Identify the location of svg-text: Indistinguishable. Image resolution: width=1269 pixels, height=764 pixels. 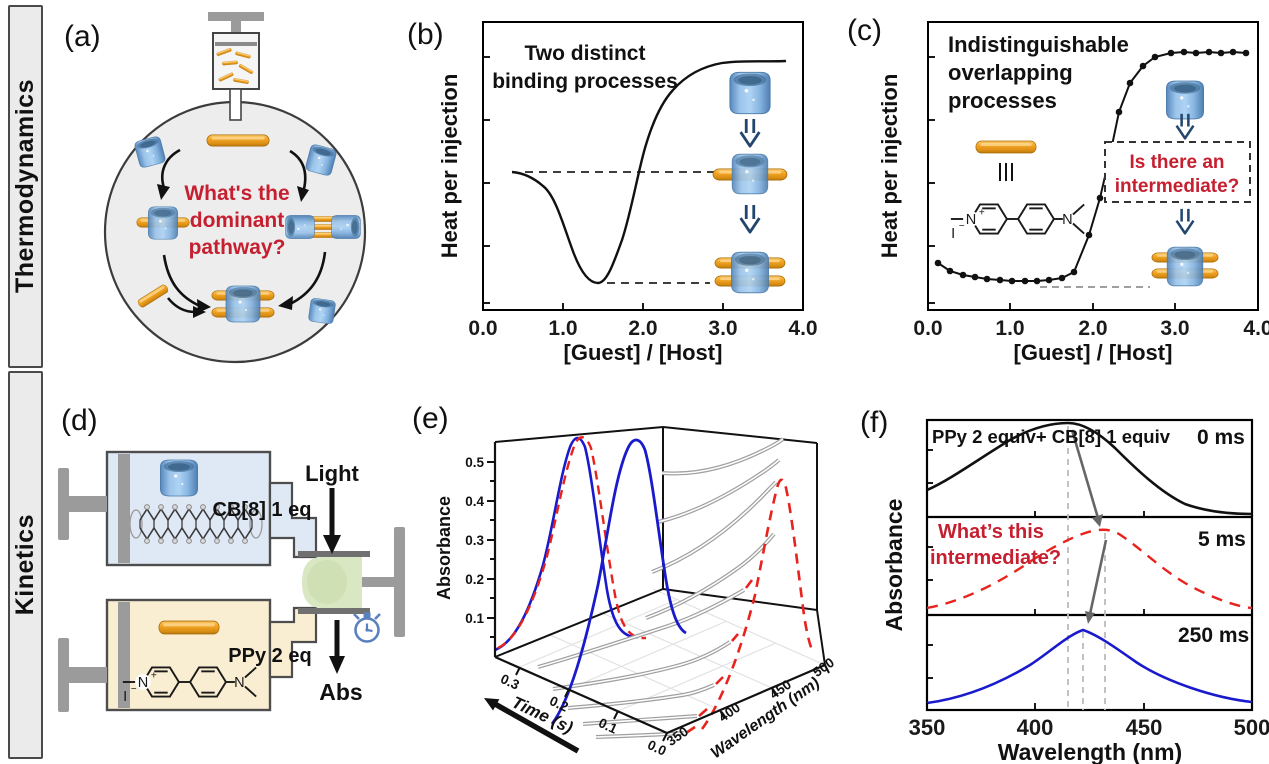
(1038, 44).